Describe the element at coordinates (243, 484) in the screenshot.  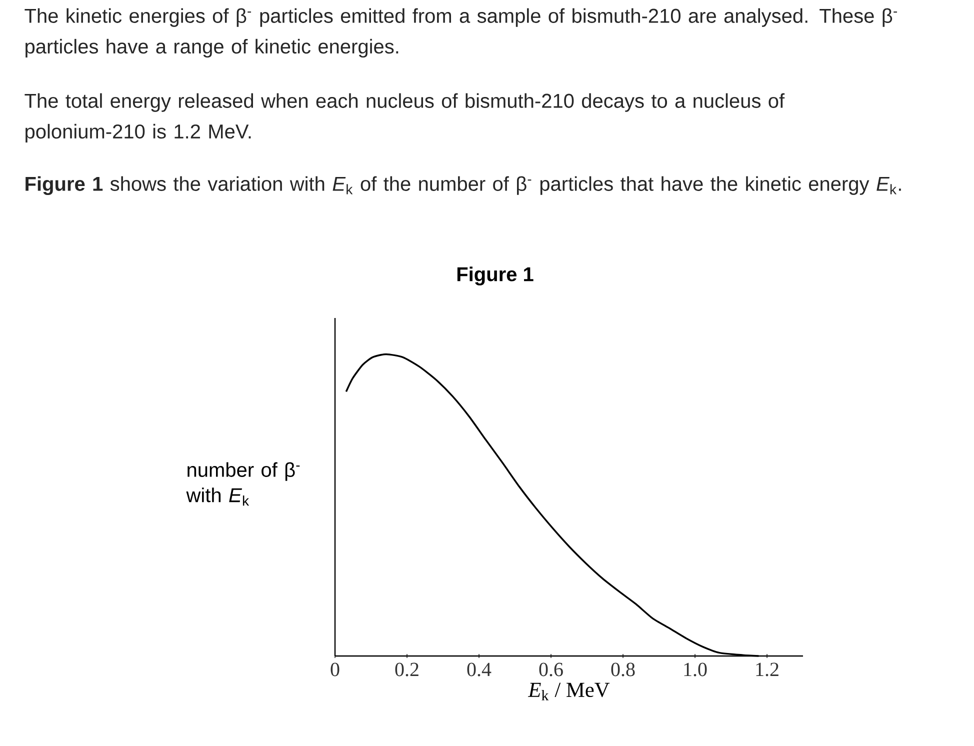
I see `text: number of β$^{-}$ with E$_{k}$` at that location.